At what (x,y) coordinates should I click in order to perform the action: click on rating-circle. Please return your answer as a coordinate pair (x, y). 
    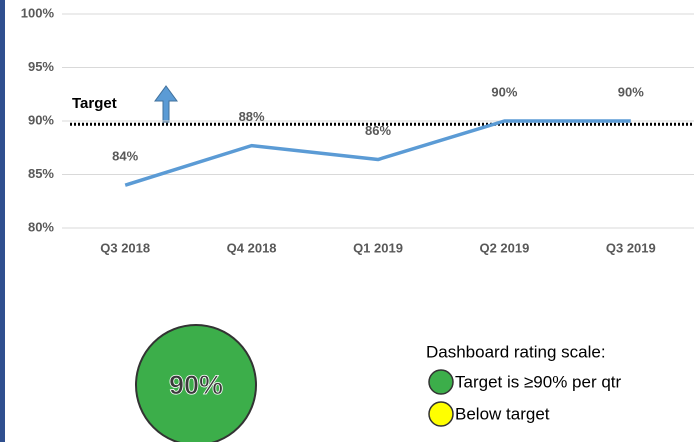
    Looking at the image, I should click on (196, 383).